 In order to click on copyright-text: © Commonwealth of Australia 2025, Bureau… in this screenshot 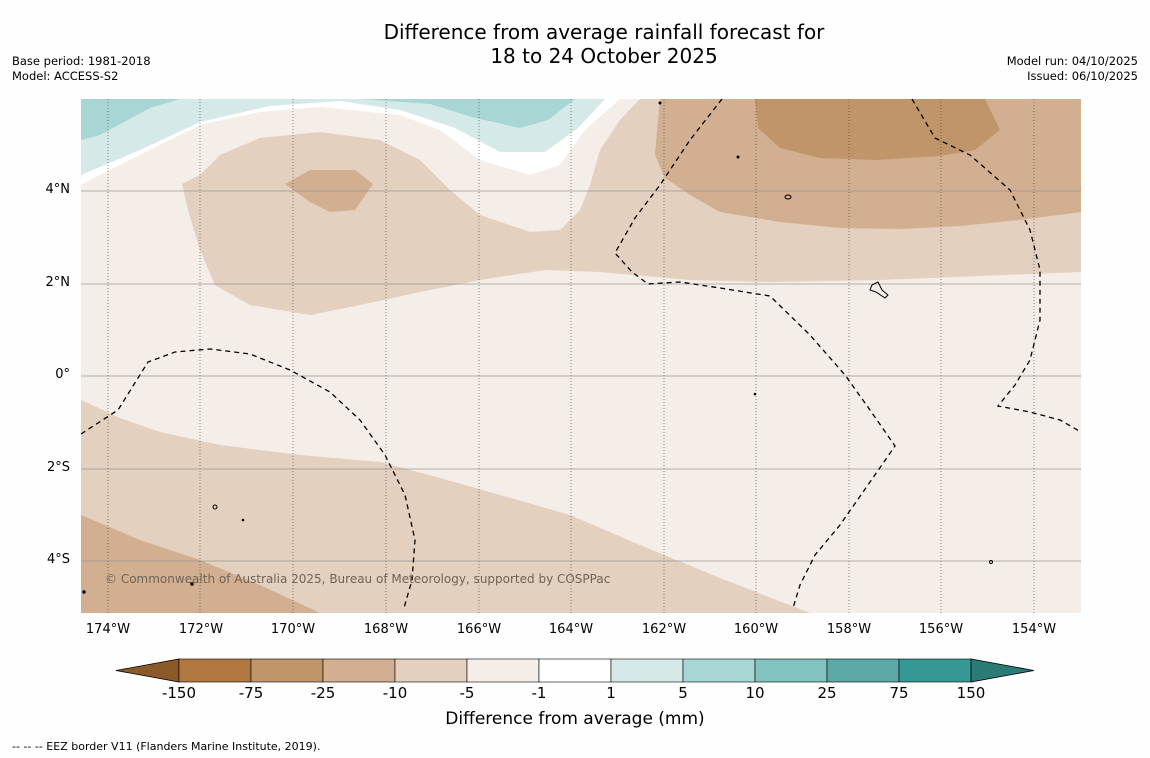, I will do `click(358, 579)`.